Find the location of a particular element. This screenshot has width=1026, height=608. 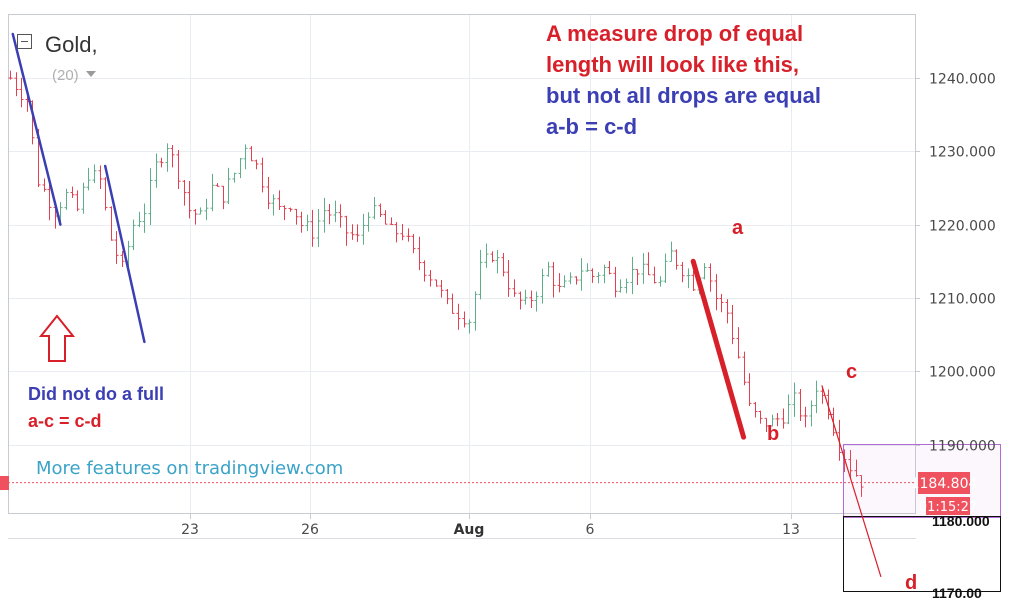

x-tick-label: 23 is located at coordinates (190, 530).